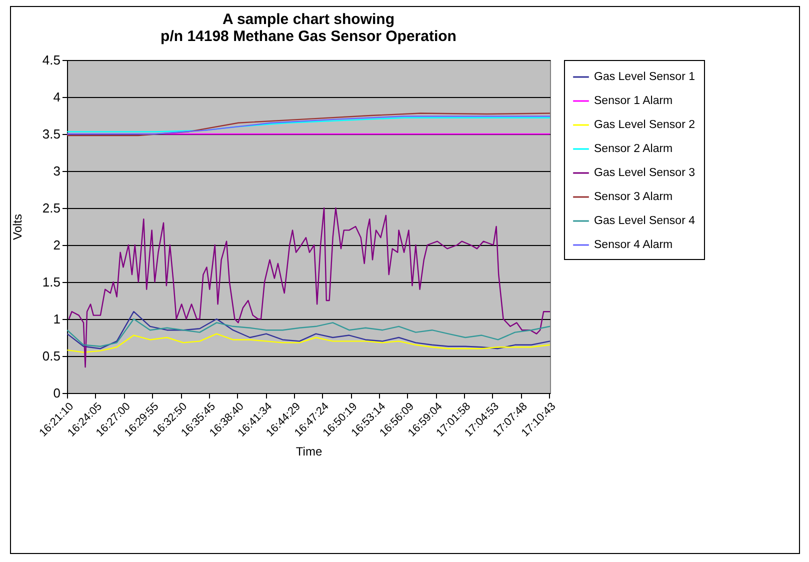 The height and width of the screenshot is (562, 809). What do you see at coordinates (51, 356) in the screenshot?
I see `y-tick-label: 0.5` at bounding box center [51, 356].